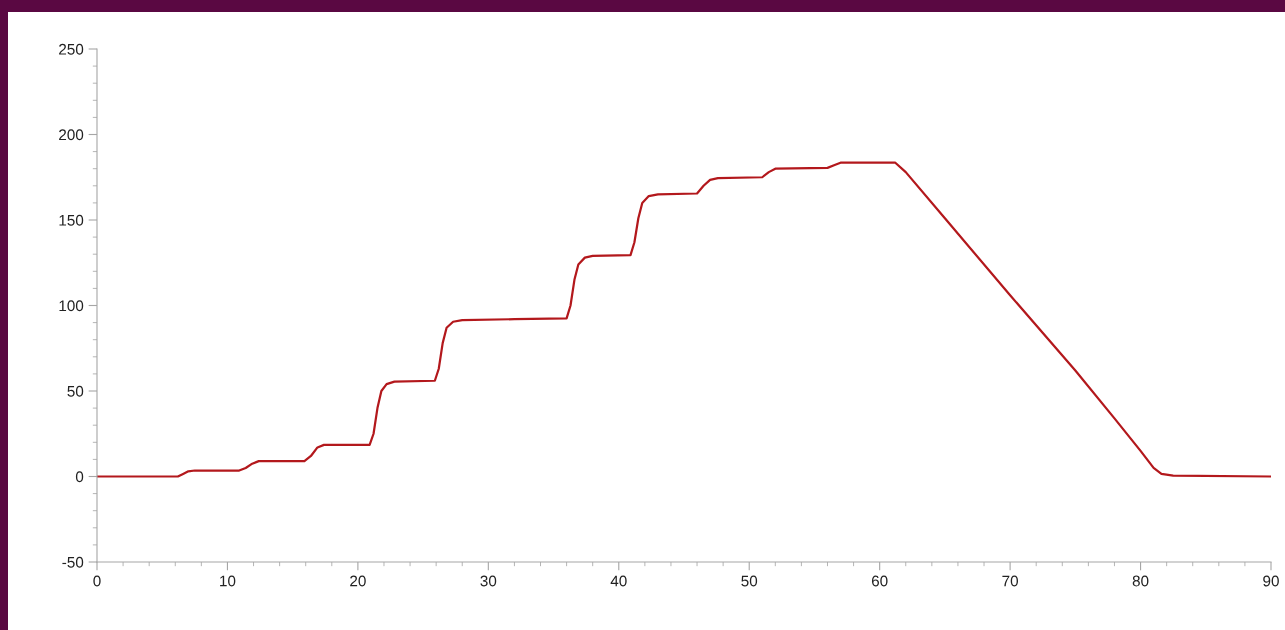 This screenshot has height=630, width=1285. I want to click on x-tick-label: 0, so click(97, 581).